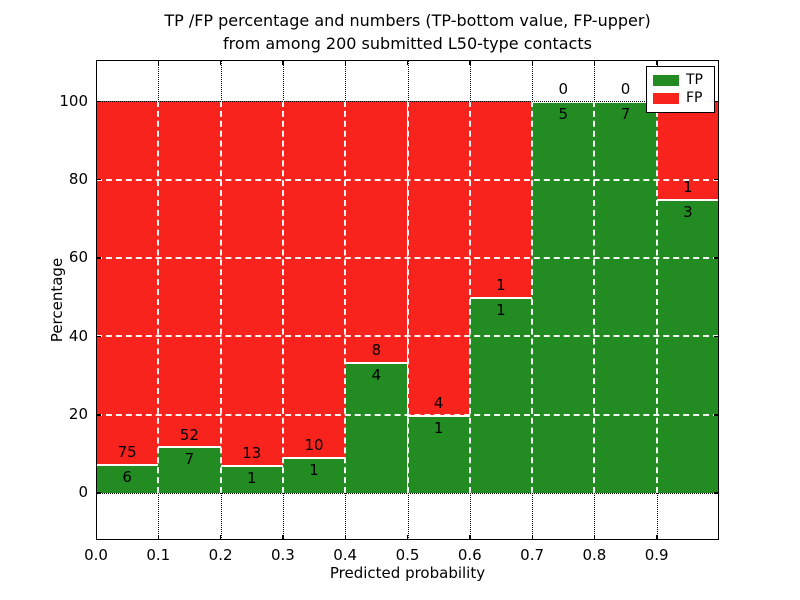  What do you see at coordinates (438, 402) in the screenshot?
I see `fp-count-label: 4` at bounding box center [438, 402].